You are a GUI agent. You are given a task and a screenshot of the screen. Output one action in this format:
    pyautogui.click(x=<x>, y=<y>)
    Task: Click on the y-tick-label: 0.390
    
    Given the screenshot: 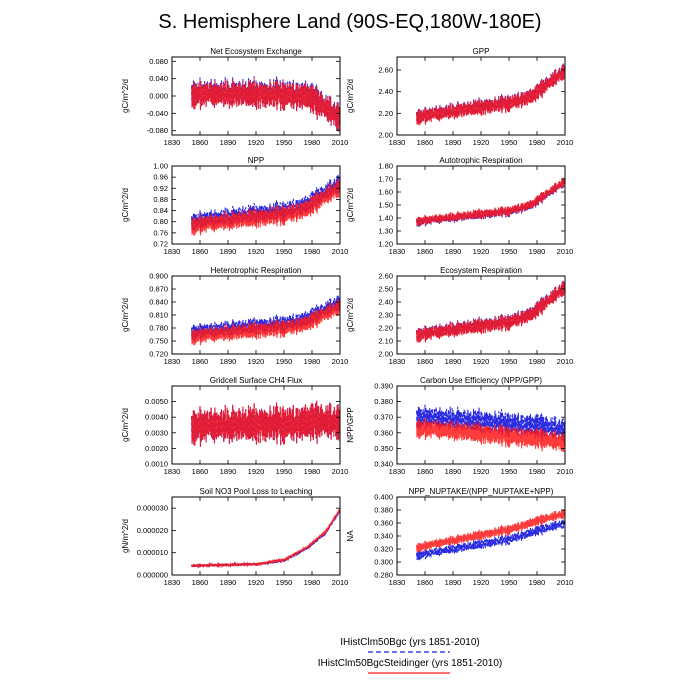 What is the action you would take?
    pyautogui.click(x=383, y=386)
    